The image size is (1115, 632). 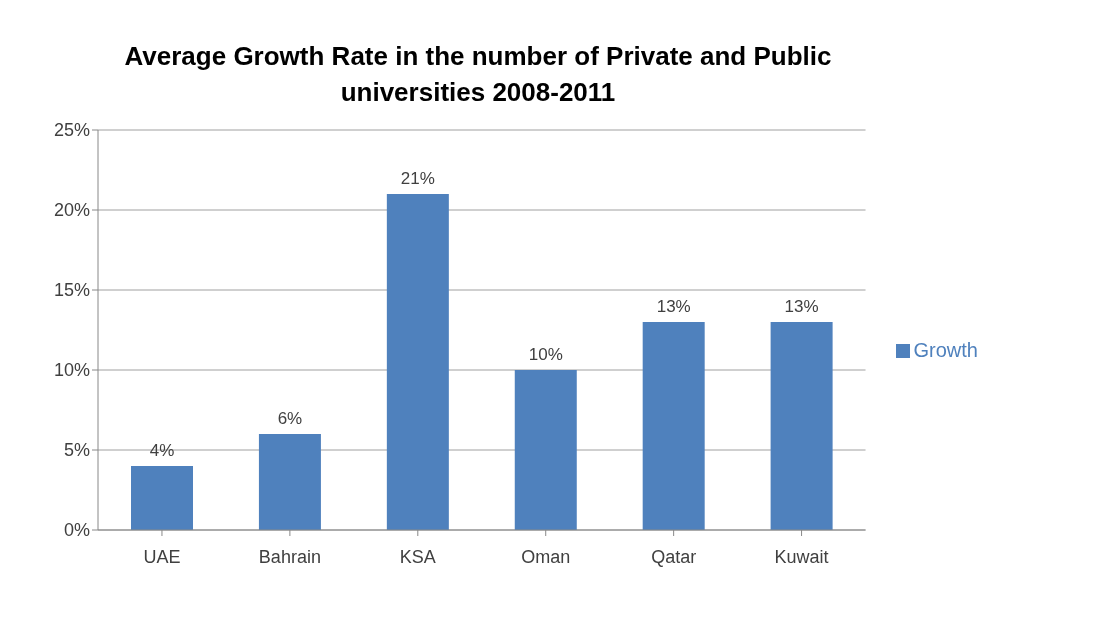 What do you see at coordinates (71, 290) in the screenshot?
I see `y-tick-label: 15%` at bounding box center [71, 290].